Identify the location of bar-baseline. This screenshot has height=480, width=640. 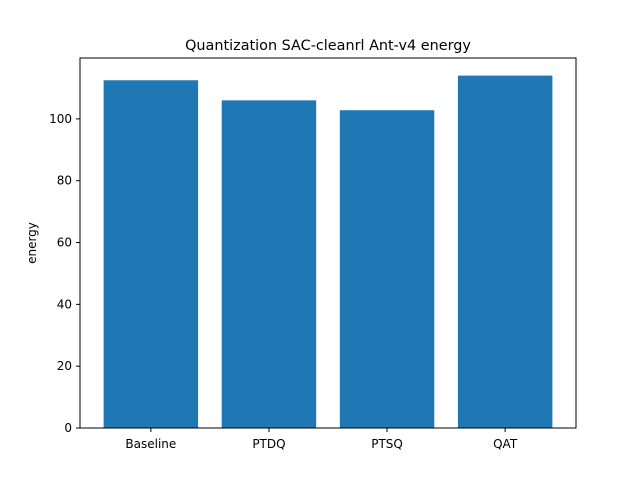
(151, 254).